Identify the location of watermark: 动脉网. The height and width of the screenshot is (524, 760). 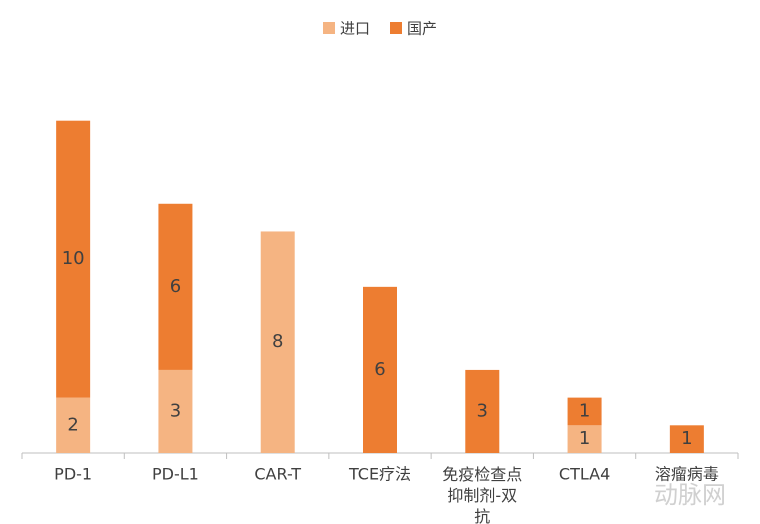
(690, 495).